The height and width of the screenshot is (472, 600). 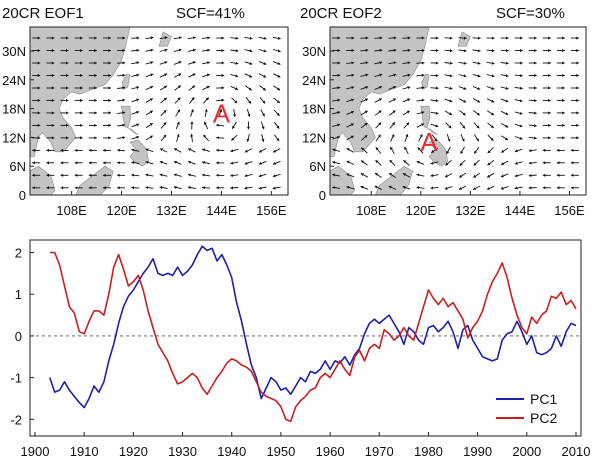 What do you see at coordinates (133, 451) in the screenshot?
I see `x-tick-label: 1920` at bounding box center [133, 451].